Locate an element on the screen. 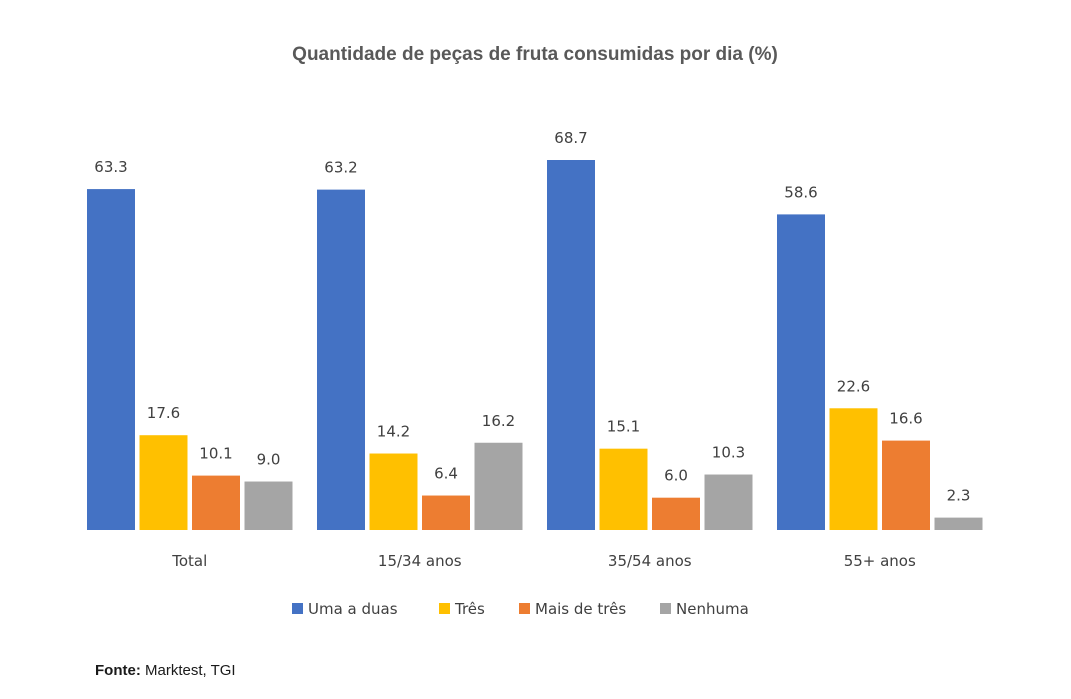 The height and width of the screenshot is (699, 1071). bar-três-0 is located at coordinates (163, 482).